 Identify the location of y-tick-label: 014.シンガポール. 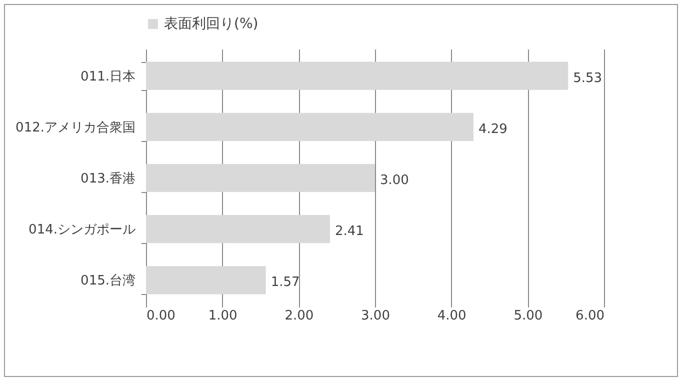
(82, 230).